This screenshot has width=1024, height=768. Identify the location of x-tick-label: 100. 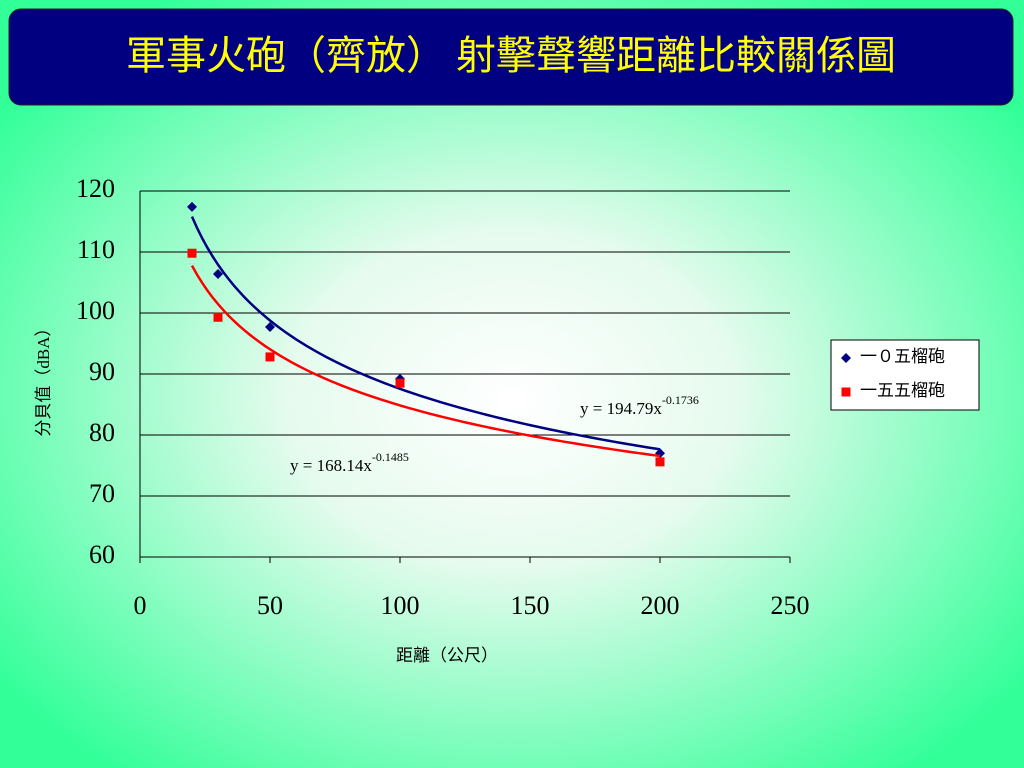
(400, 605).